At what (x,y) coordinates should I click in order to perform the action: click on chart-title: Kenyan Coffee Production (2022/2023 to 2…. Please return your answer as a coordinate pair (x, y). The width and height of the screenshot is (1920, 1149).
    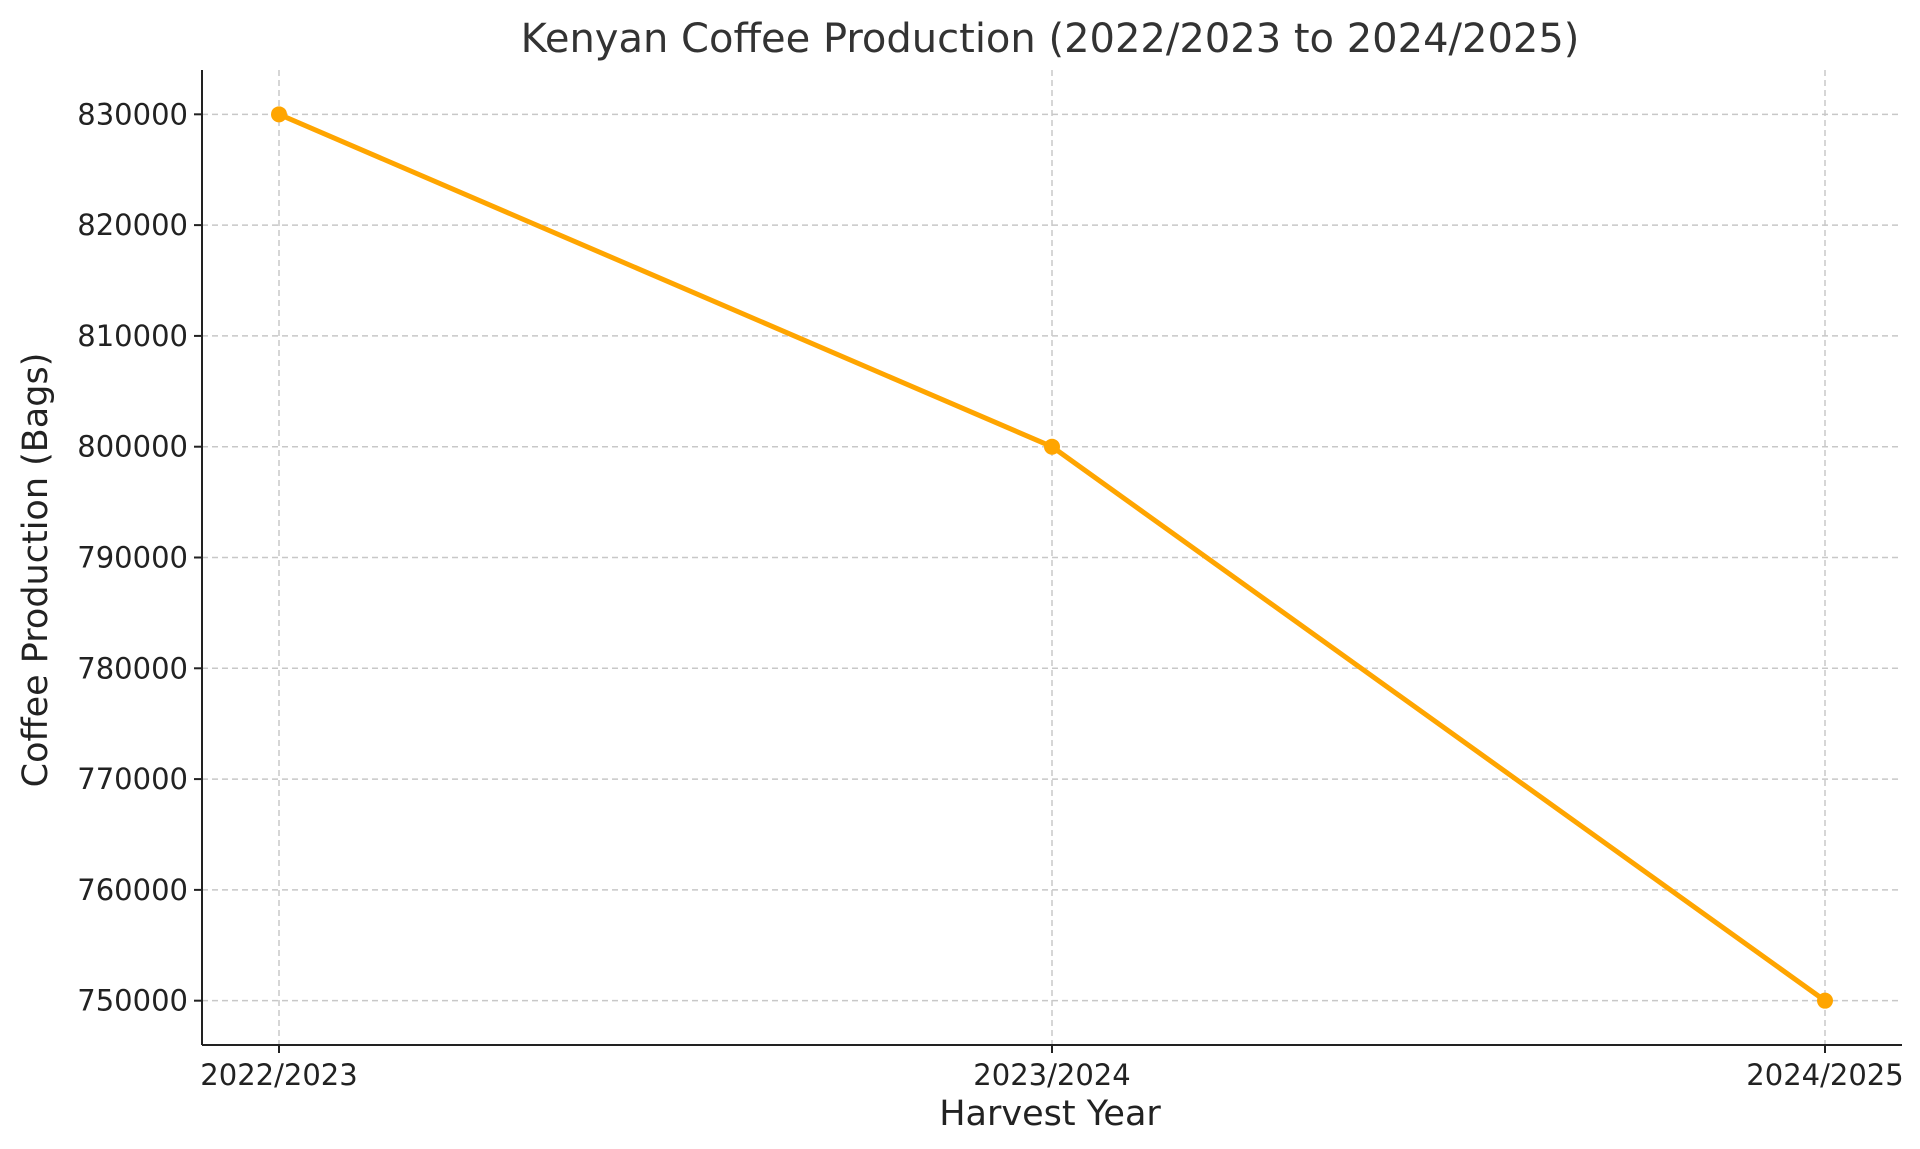
    Looking at the image, I should click on (1050, 39).